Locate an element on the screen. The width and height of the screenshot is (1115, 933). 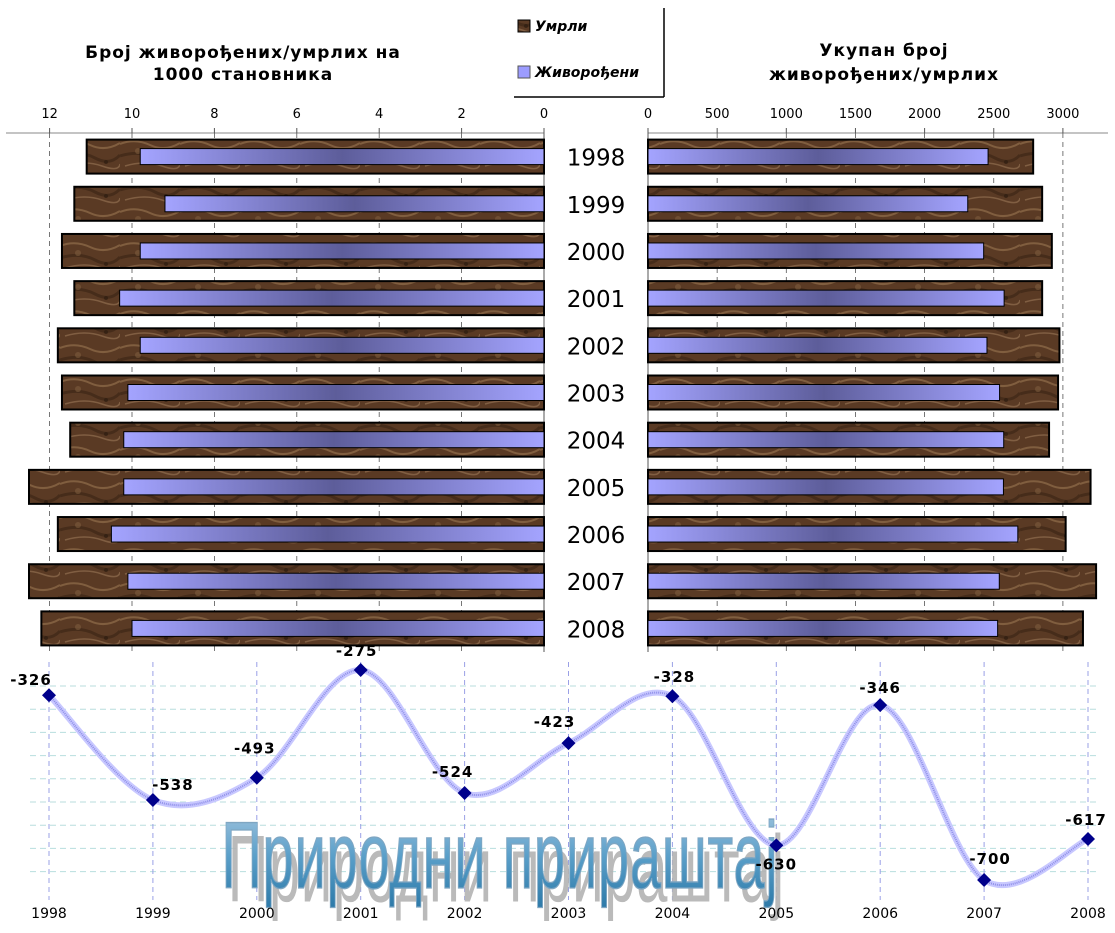
line-chart-title-shadow: Природни прираштај is located at coordinates (506, 870).